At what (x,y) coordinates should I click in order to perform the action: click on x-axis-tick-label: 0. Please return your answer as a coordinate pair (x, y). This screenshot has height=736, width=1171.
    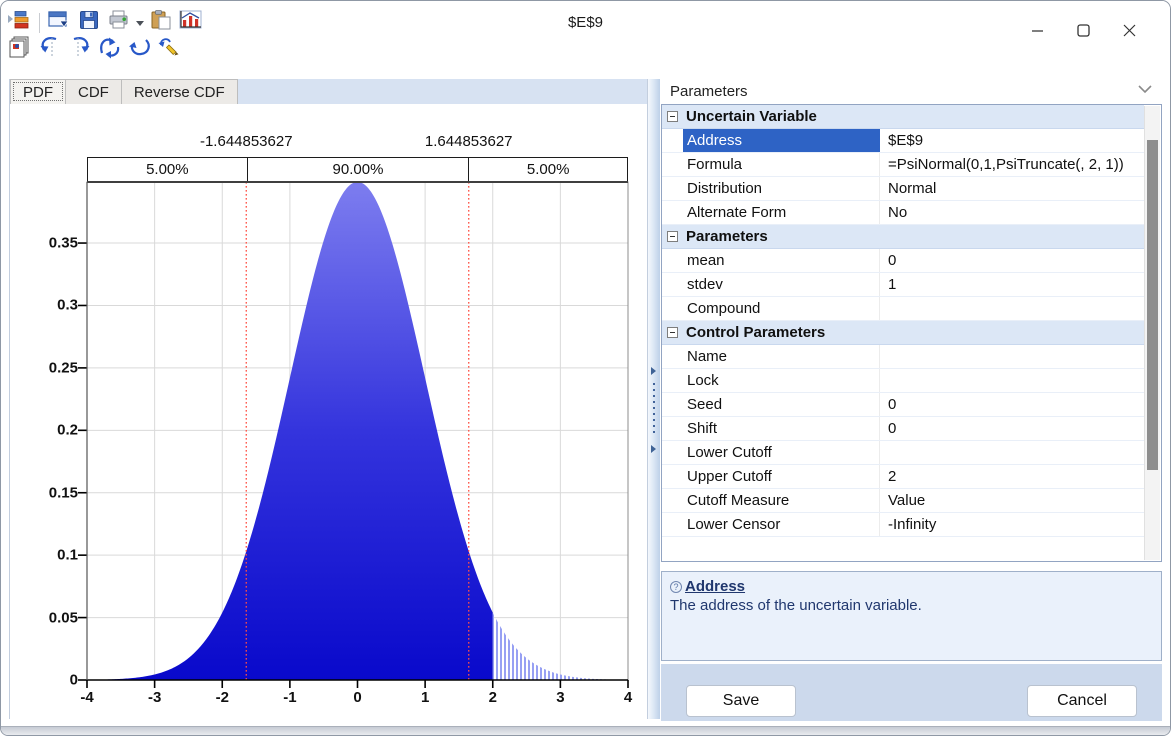
    Looking at the image, I should click on (357, 697).